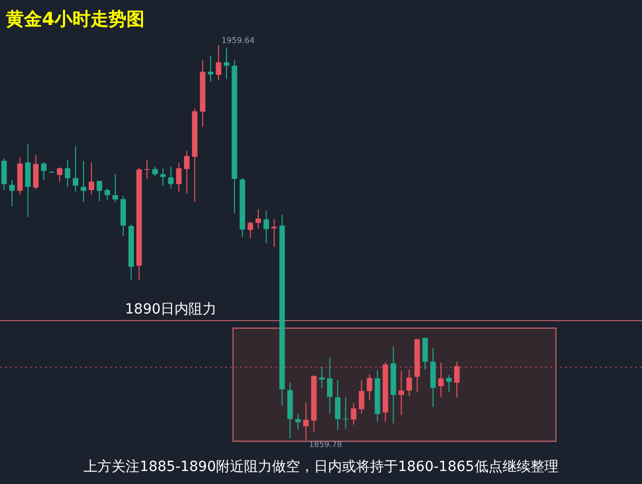 This screenshot has height=484, width=642. Describe the element at coordinates (75, 19) in the screenshot. I see `chart-title: 黄金4小时走势图` at that location.